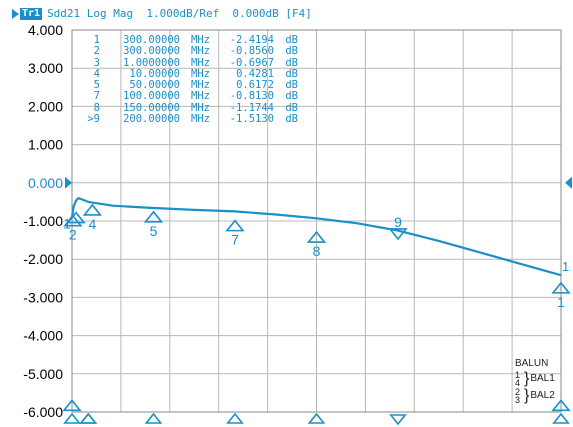 This screenshot has width=573, height=427. What do you see at coordinates (43, 221) in the screenshot?
I see `y-tick-label: -1.000` at bounding box center [43, 221].